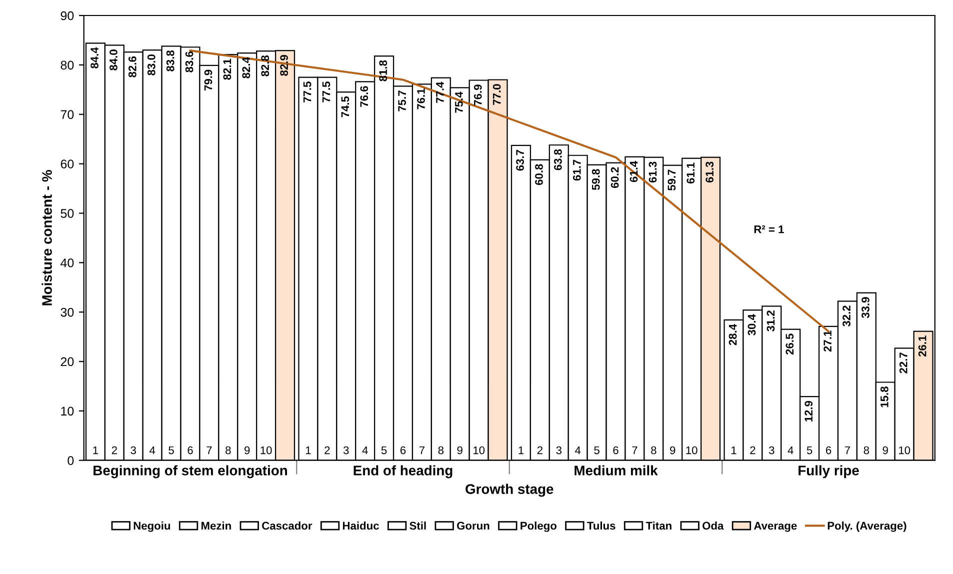 The width and height of the screenshot is (953, 574). I want to click on legend-label: Polego, so click(538, 527).